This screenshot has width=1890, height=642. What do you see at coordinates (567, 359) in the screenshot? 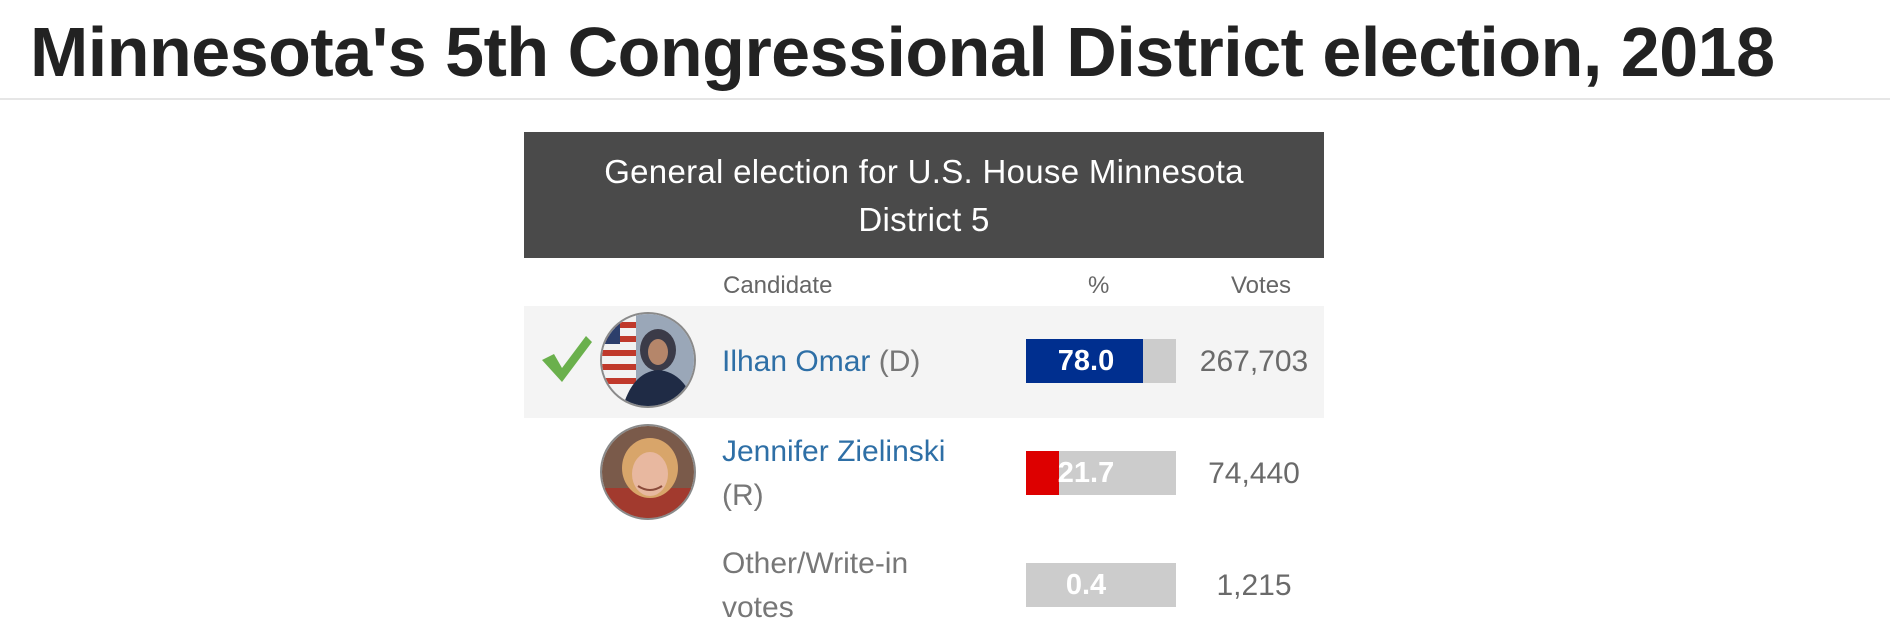
I see `check-icon` at bounding box center [567, 359].